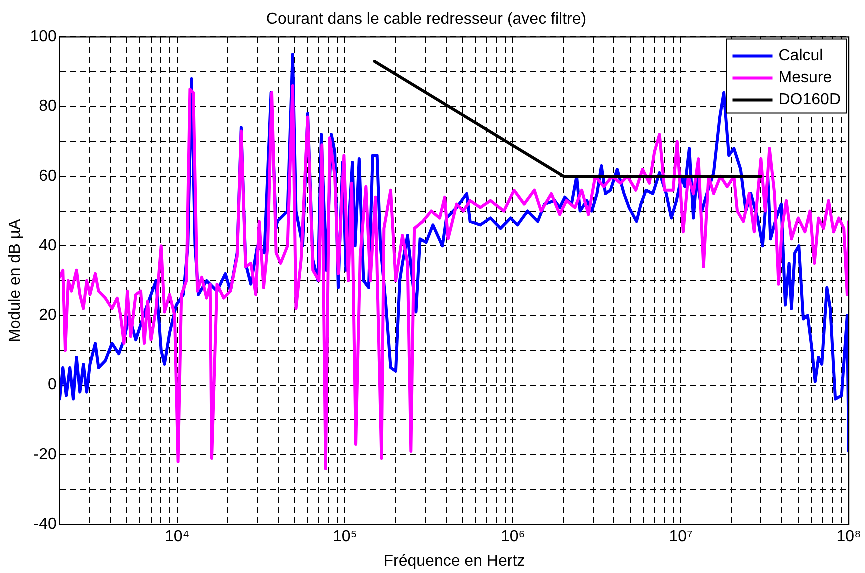 The height and width of the screenshot is (573, 865). Describe the element at coordinates (455, 561) in the screenshot. I see `x-axis-title: Fréquence en Hertz` at that location.